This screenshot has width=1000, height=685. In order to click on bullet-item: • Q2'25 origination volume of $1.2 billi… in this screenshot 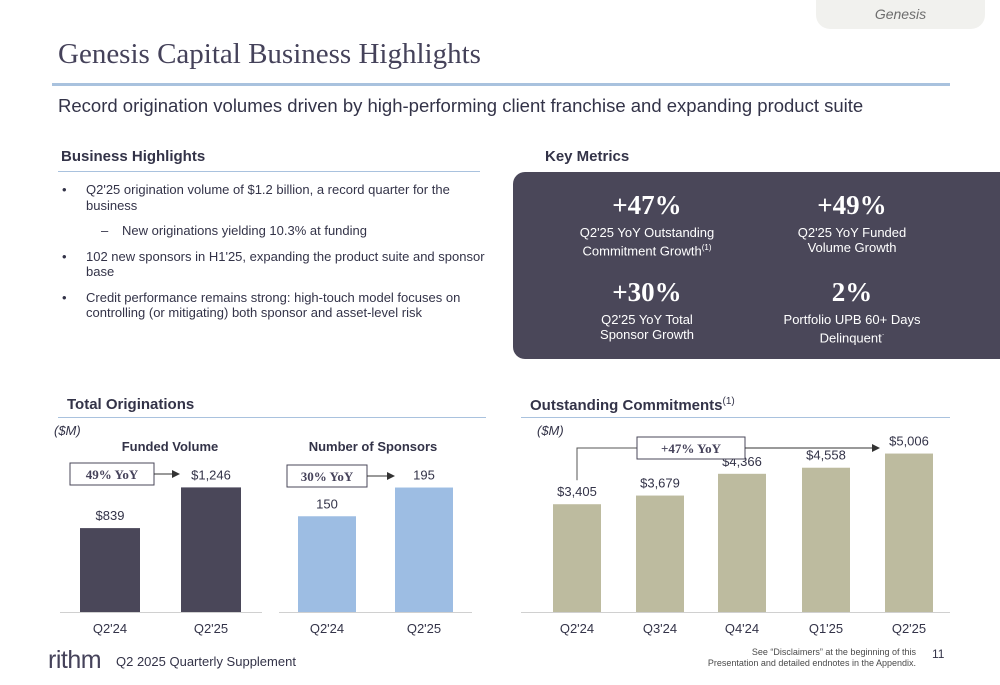, I will do `click(273, 197)`.